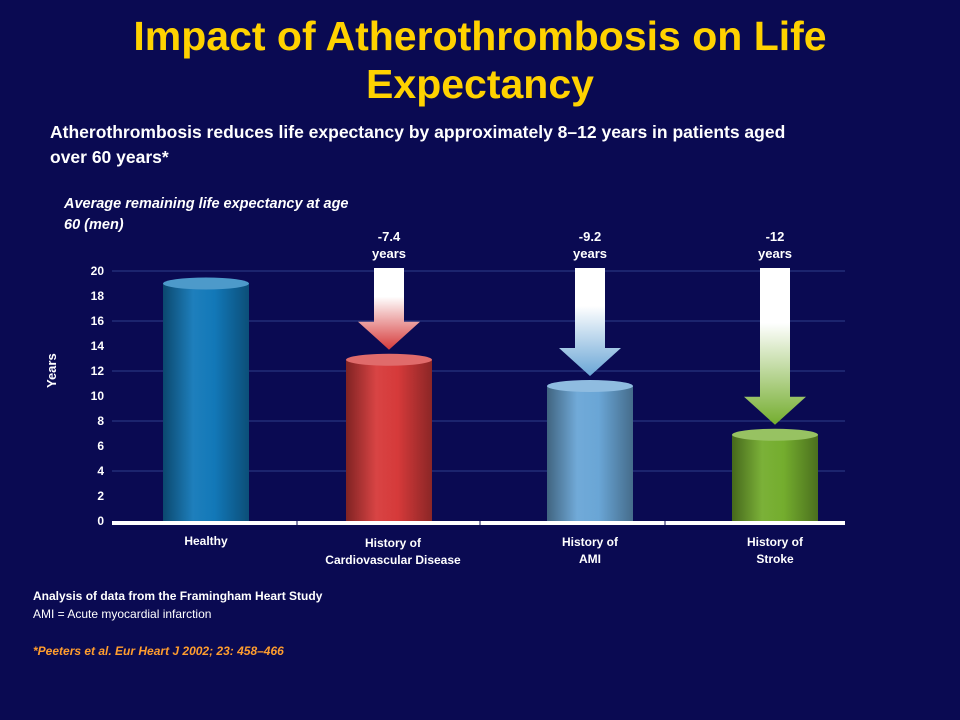 This screenshot has width=960, height=720. What do you see at coordinates (98, 296) in the screenshot?
I see `y-tick-label: 18` at bounding box center [98, 296].